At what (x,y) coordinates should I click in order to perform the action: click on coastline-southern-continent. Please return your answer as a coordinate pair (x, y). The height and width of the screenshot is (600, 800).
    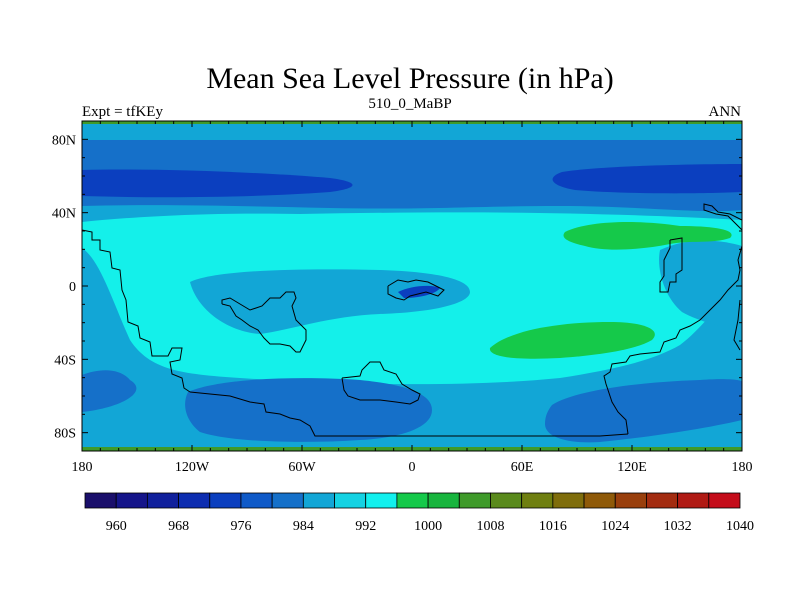
    Looking at the image, I should click on (381, 383).